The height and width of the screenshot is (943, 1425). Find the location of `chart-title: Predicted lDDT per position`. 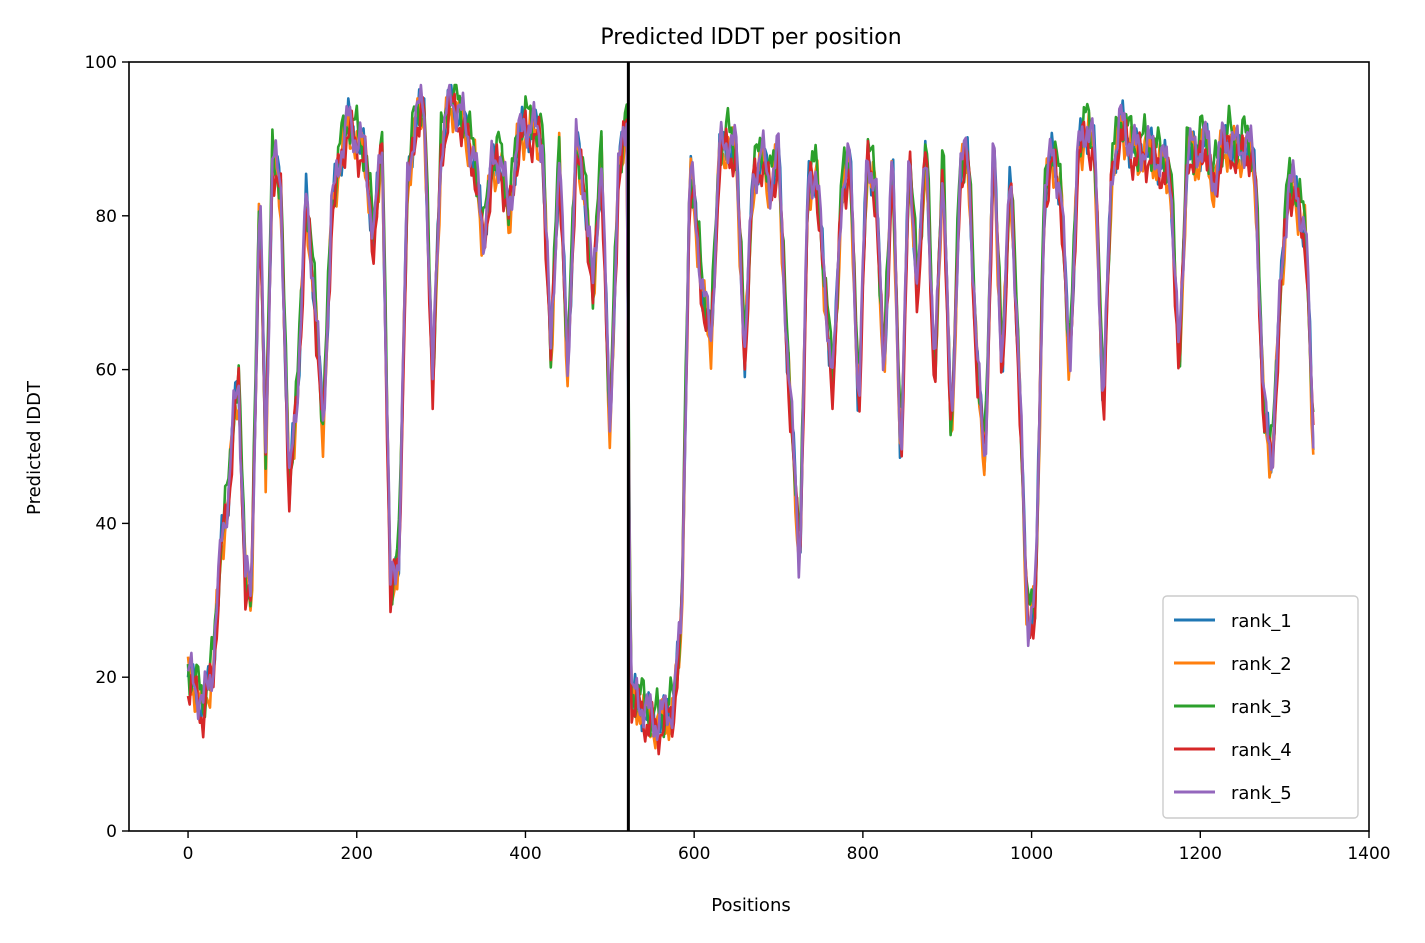

chart-title: Predicted lDDT per position is located at coordinates (750, 37).